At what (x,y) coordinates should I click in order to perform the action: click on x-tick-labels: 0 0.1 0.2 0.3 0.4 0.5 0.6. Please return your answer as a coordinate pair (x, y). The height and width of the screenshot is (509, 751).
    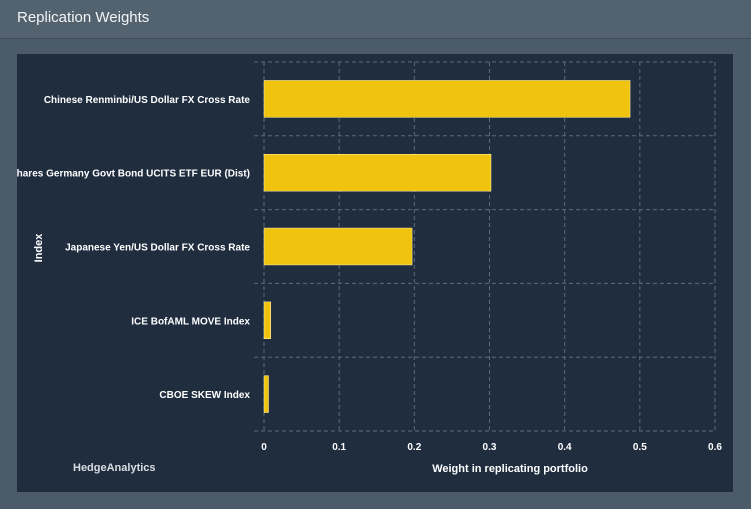
    Looking at the image, I should click on (491, 447).